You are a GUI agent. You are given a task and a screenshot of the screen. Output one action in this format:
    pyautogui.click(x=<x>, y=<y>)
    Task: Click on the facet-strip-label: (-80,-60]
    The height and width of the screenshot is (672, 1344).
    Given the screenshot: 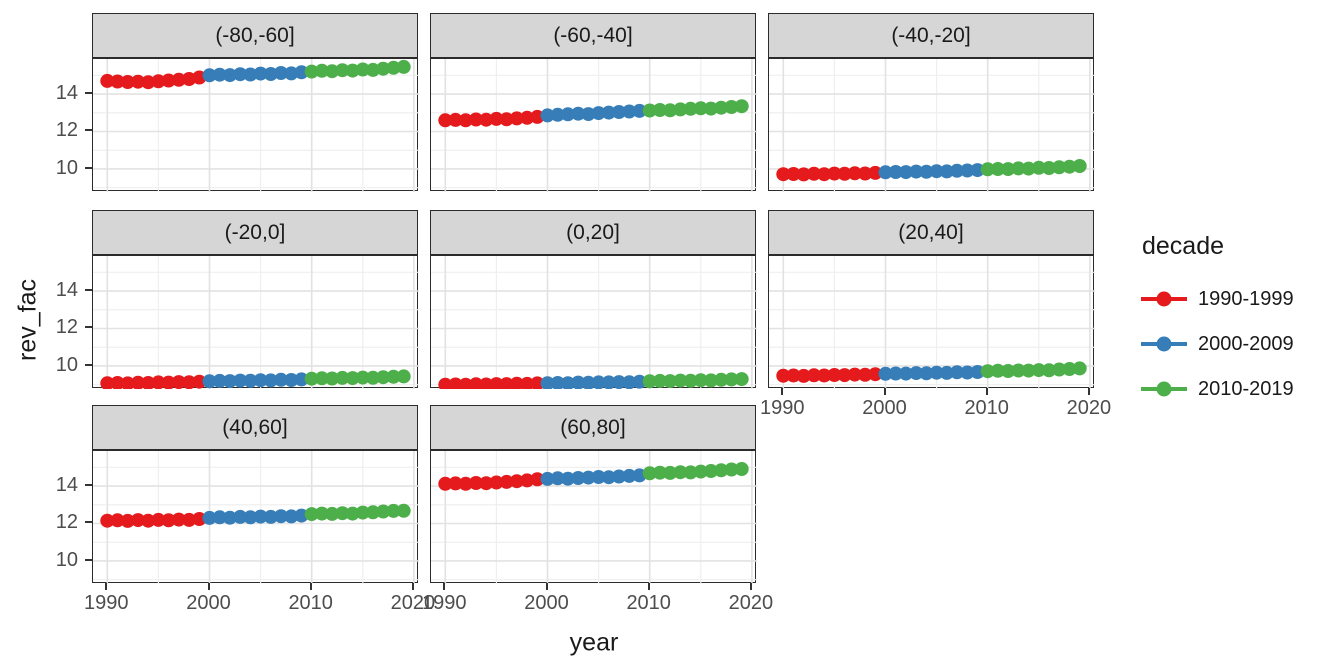 What is the action you would take?
    pyautogui.click(x=255, y=35)
    